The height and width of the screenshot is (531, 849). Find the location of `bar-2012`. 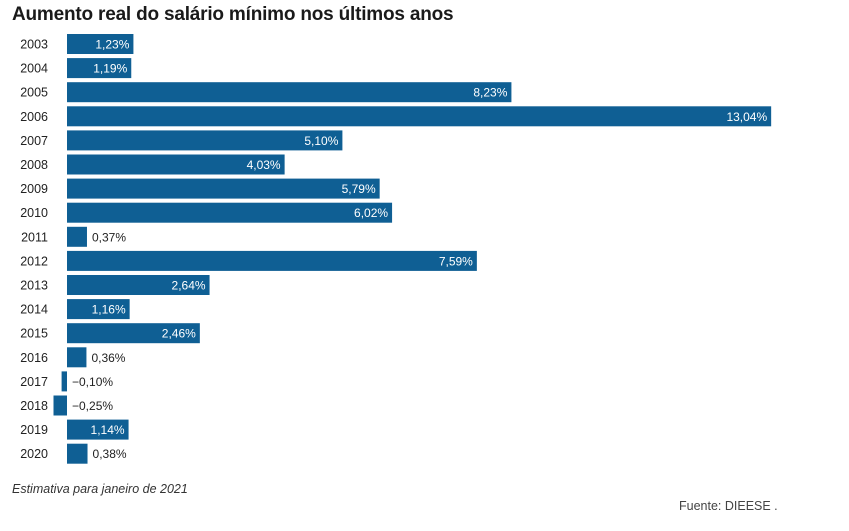

bar-2012 is located at coordinates (272, 260).